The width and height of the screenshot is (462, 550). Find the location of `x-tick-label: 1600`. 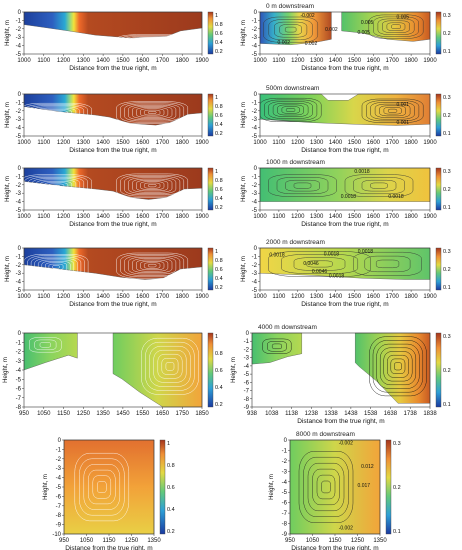

x-tick-label: 1600 is located at coordinates (374, 217).